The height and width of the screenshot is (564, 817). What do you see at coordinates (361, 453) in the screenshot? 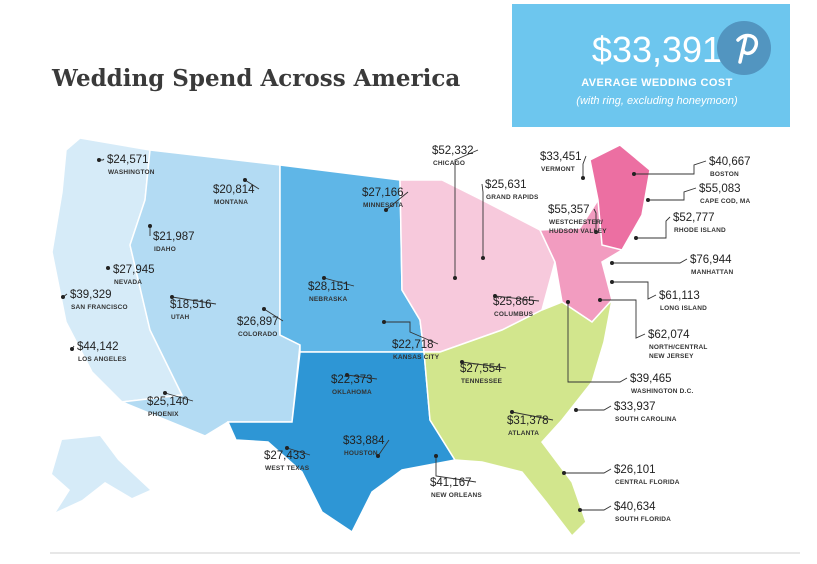
I see `location-name: HOUSTON` at bounding box center [361, 453].